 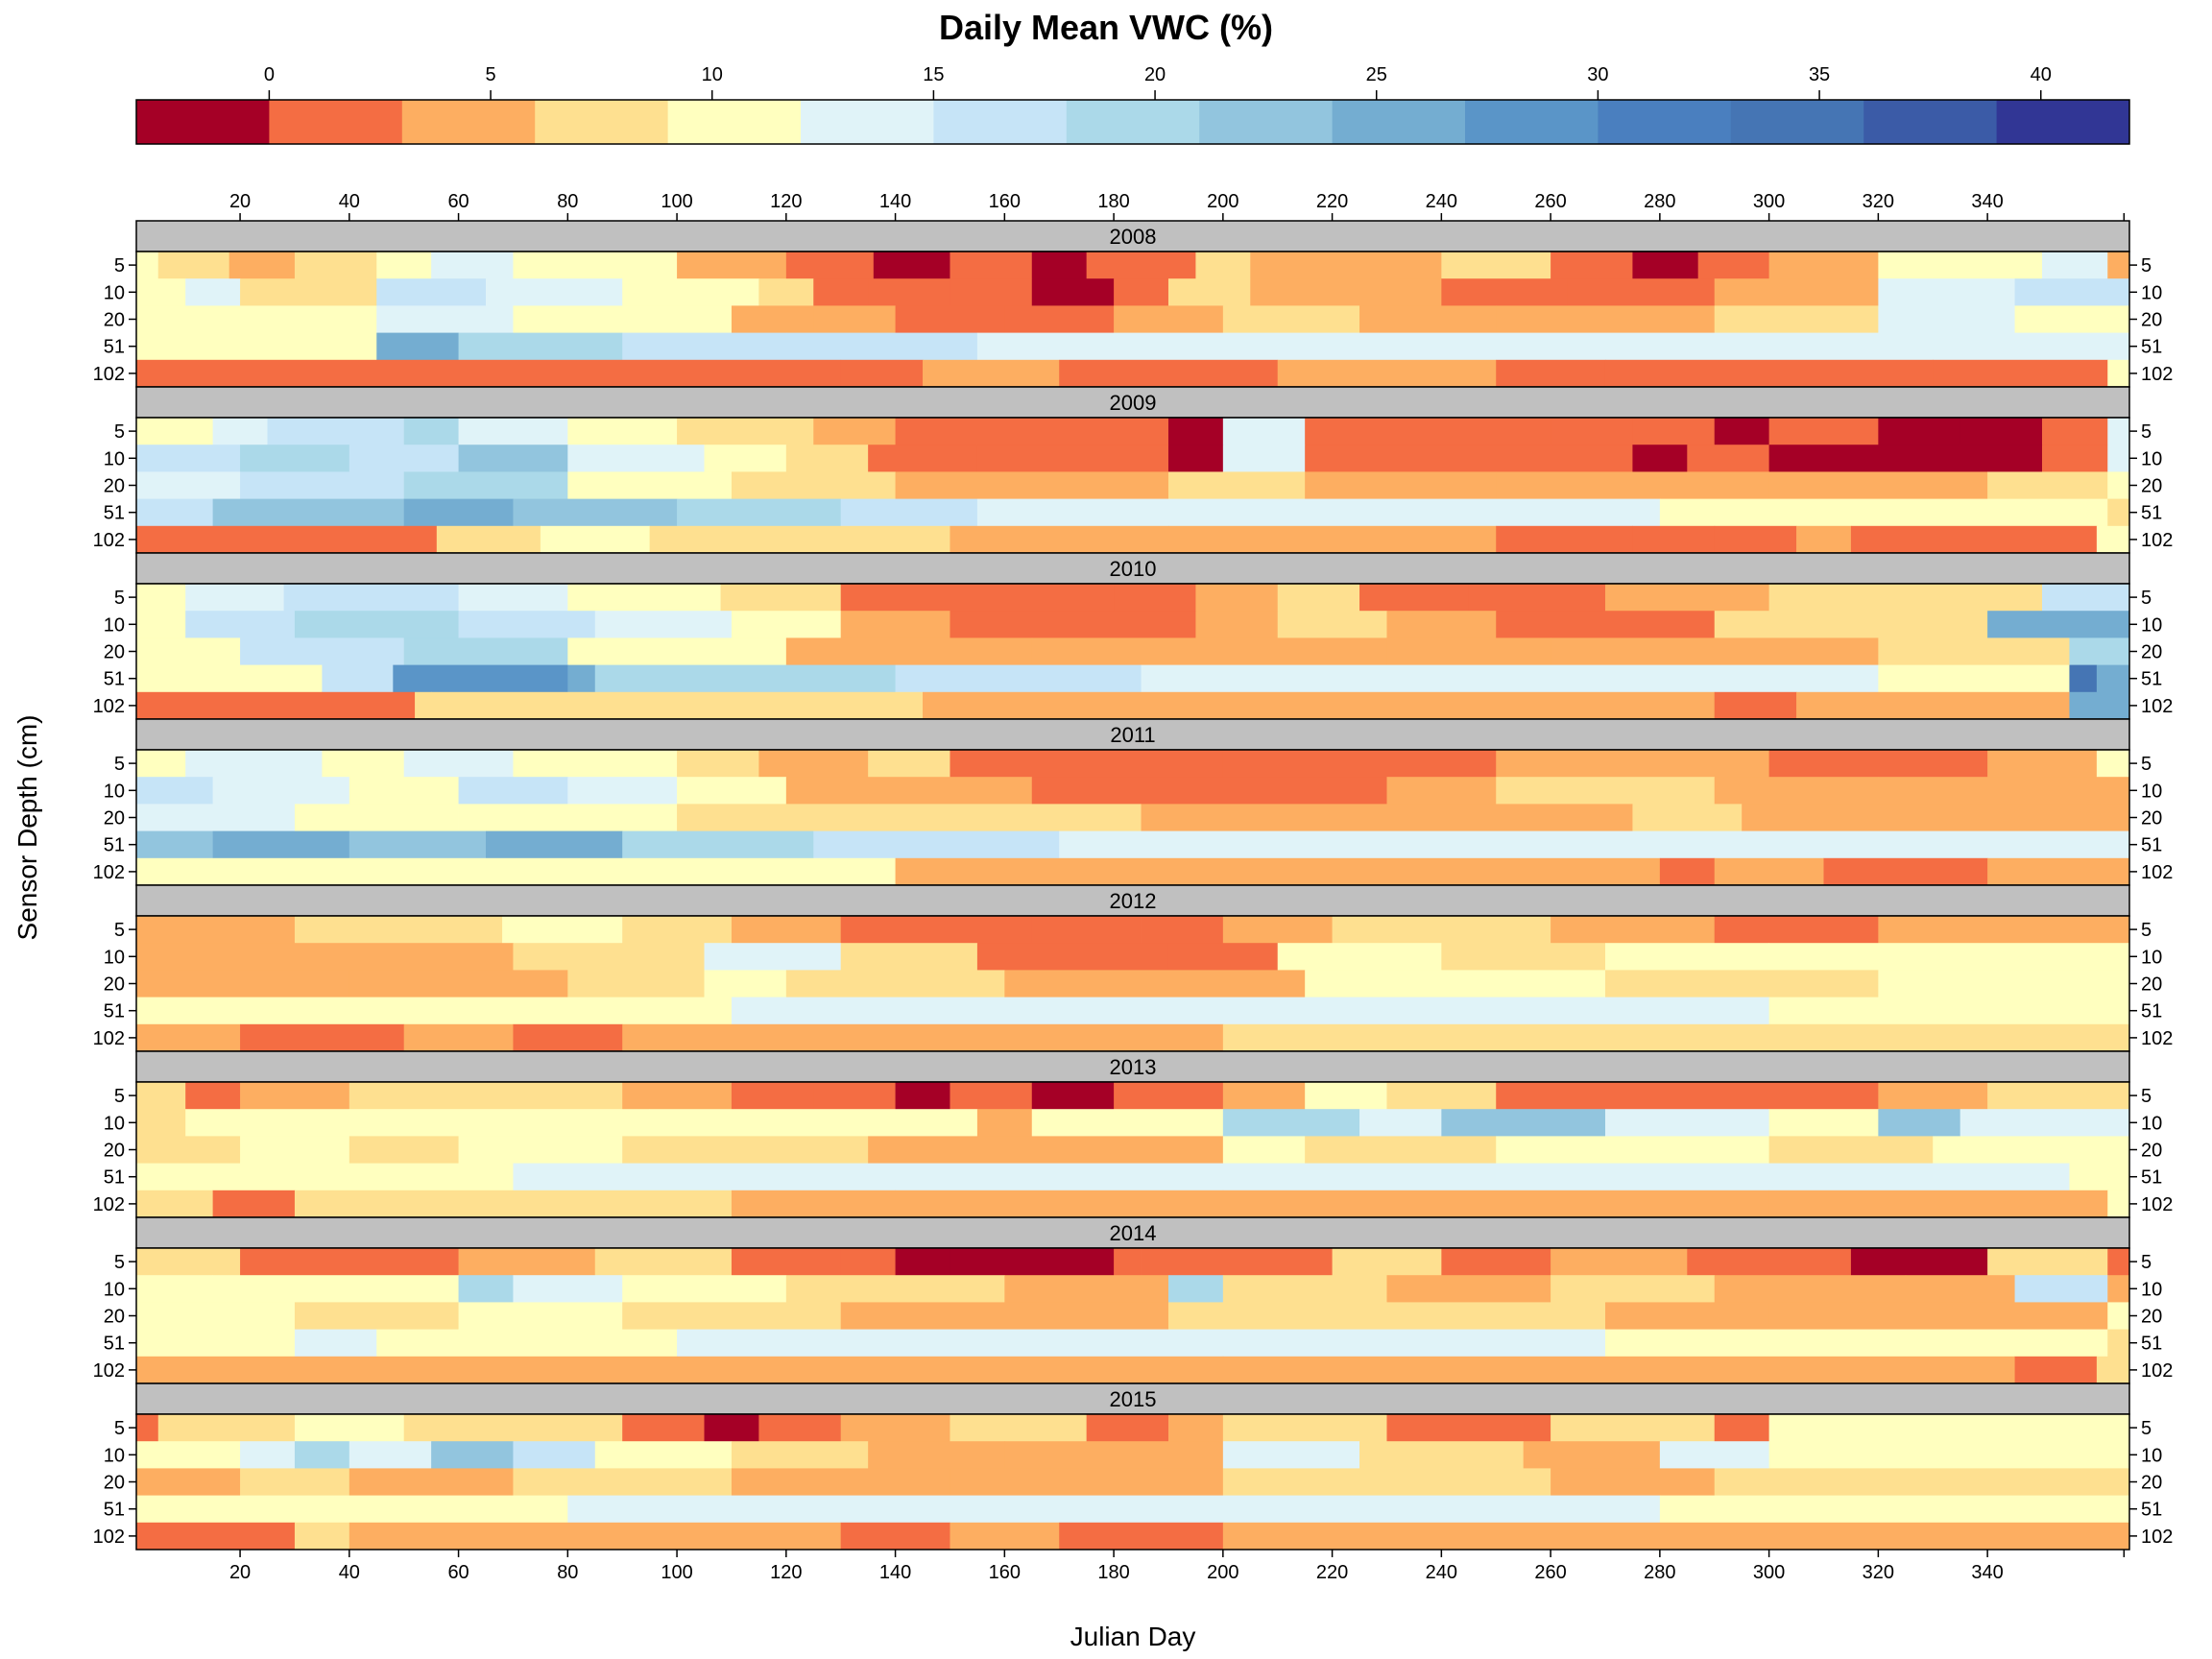 What do you see at coordinates (934, 74) in the screenshot?
I see `colorbar-tick-label: 15` at bounding box center [934, 74].